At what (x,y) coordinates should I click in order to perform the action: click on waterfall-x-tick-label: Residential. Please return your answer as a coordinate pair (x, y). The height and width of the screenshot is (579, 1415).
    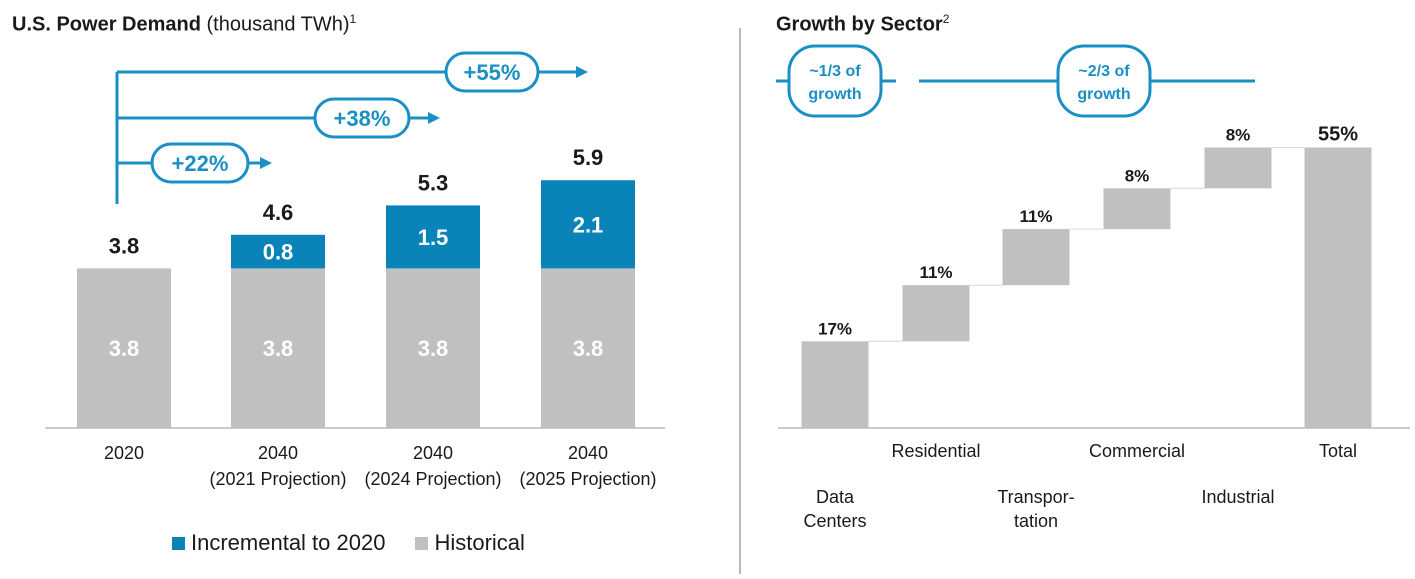
    Looking at the image, I should click on (935, 451).